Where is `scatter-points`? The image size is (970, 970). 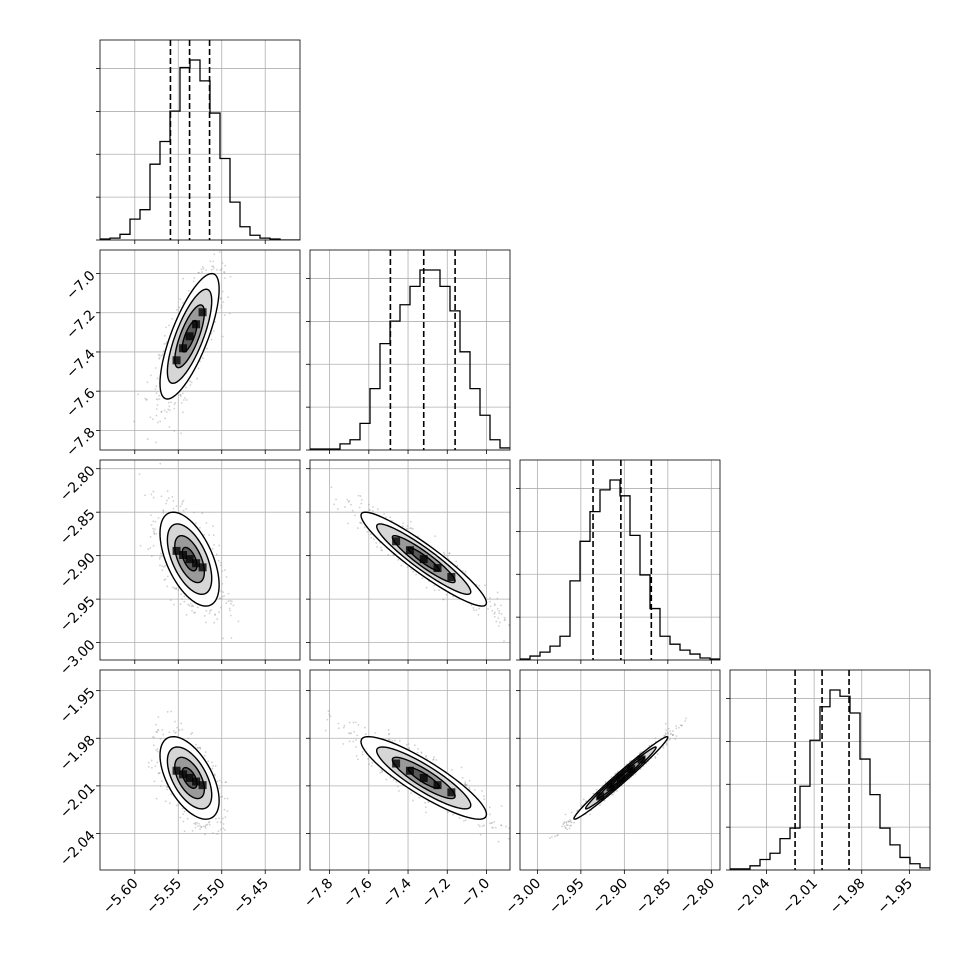
scatter-points is located at coordinates (420, 564).